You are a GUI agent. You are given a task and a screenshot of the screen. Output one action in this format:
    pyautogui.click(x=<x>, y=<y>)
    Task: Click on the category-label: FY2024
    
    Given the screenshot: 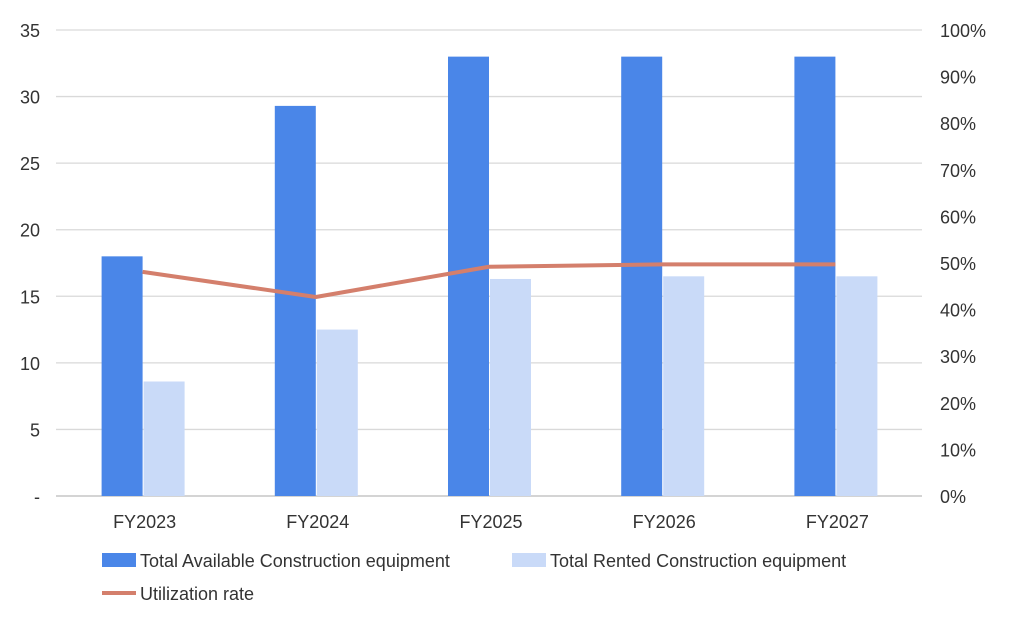 What is the action you would take?
    pyautogui.click(x=317, y=522)
    